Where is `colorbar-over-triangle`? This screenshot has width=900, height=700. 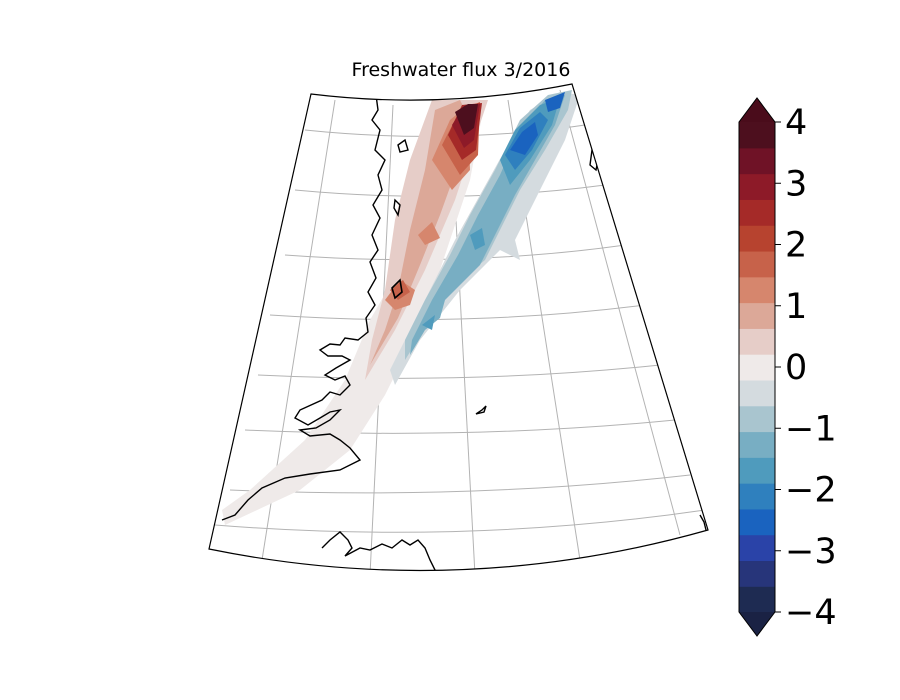
colorbar-over-triangle is located at coordinates (757, 110).